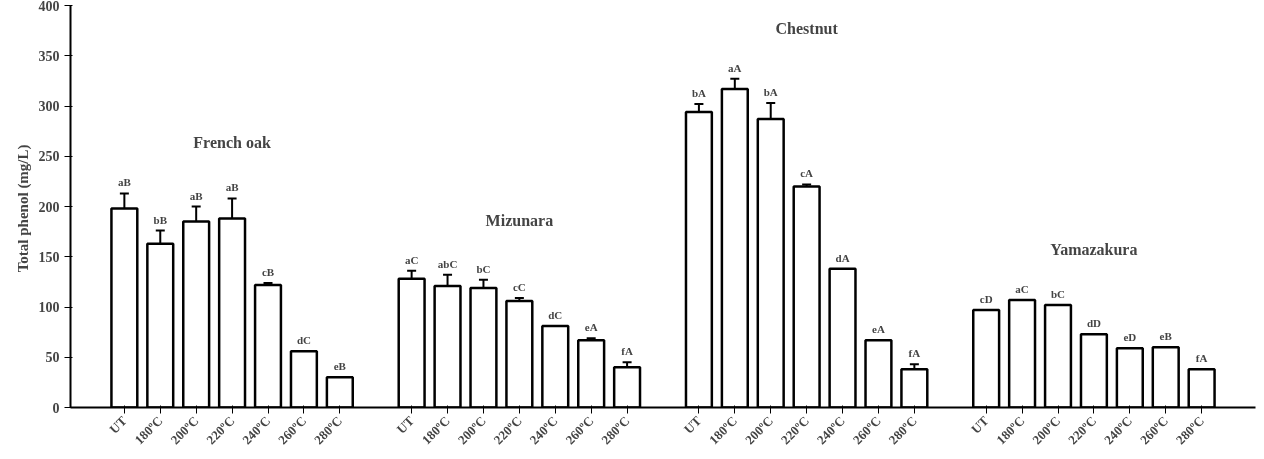 The width and height of the screenshot is (1264, 459). What do you see at coordinates (49, 106) in the screenshot?
I see `y-tick-label: 300` at bounding box center [49, 106].